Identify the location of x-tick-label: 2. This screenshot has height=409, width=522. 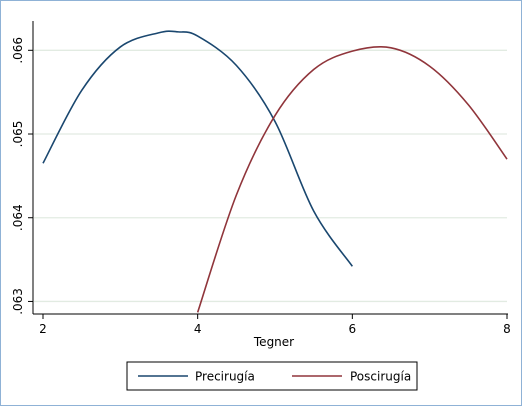
(43, 329).